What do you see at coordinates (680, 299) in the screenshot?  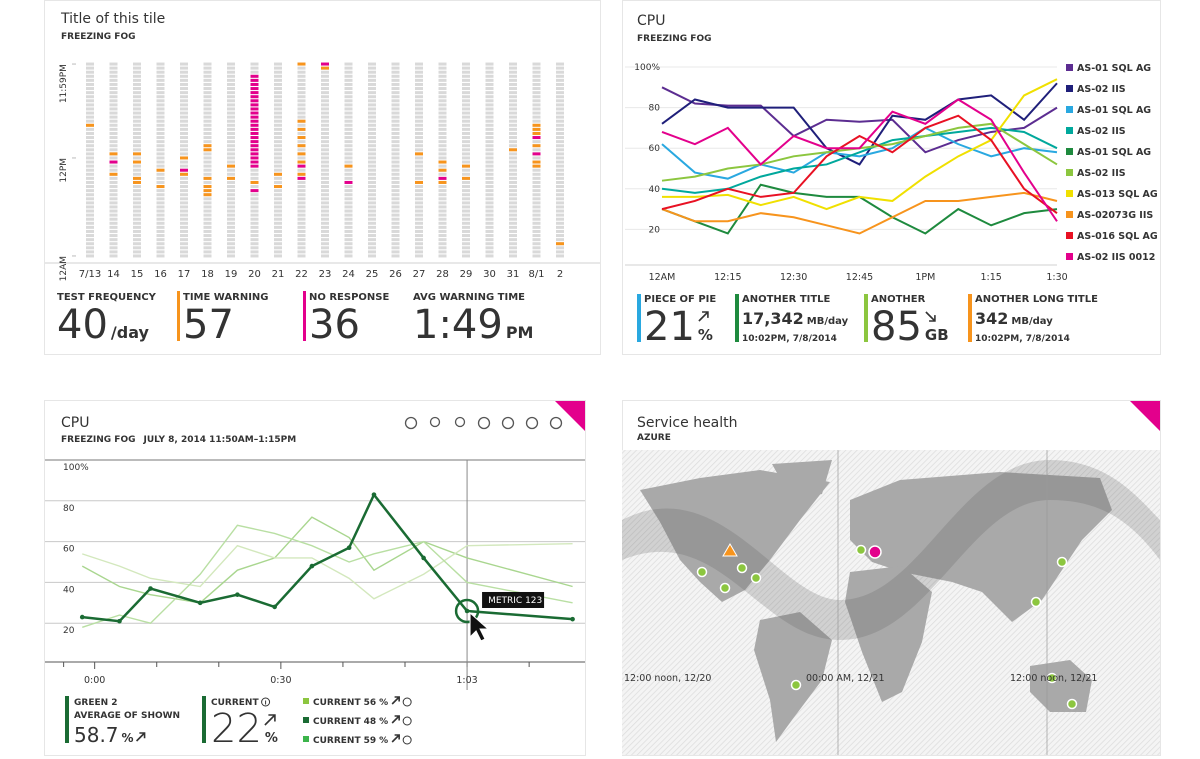 I see `metric-label: PIECE OF PIE` at bounding box center [680, 299].